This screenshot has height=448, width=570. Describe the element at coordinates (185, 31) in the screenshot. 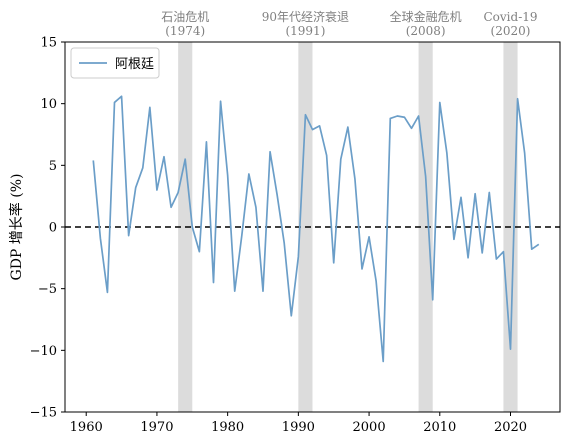

I see `period-annotation-year: (1974)` at that location.